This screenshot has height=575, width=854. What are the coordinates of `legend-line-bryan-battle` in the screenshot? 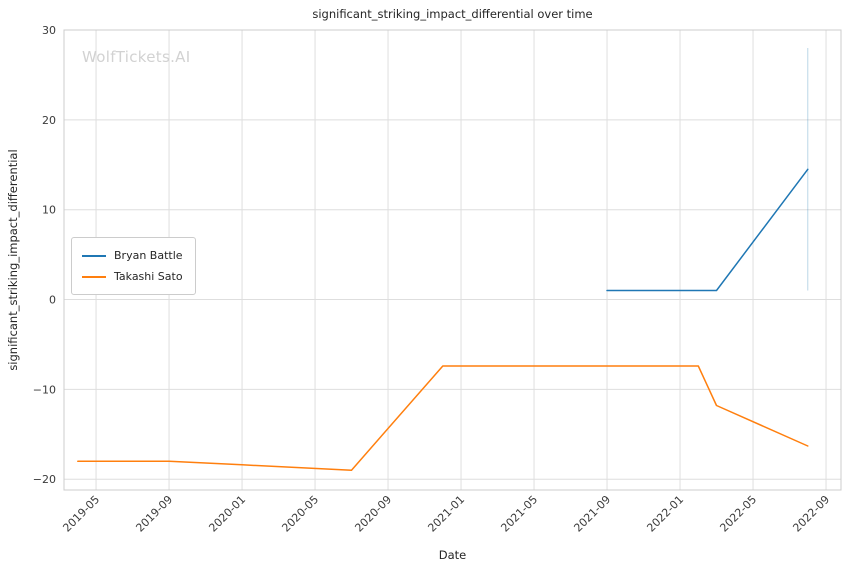 It's located at (94, 255).